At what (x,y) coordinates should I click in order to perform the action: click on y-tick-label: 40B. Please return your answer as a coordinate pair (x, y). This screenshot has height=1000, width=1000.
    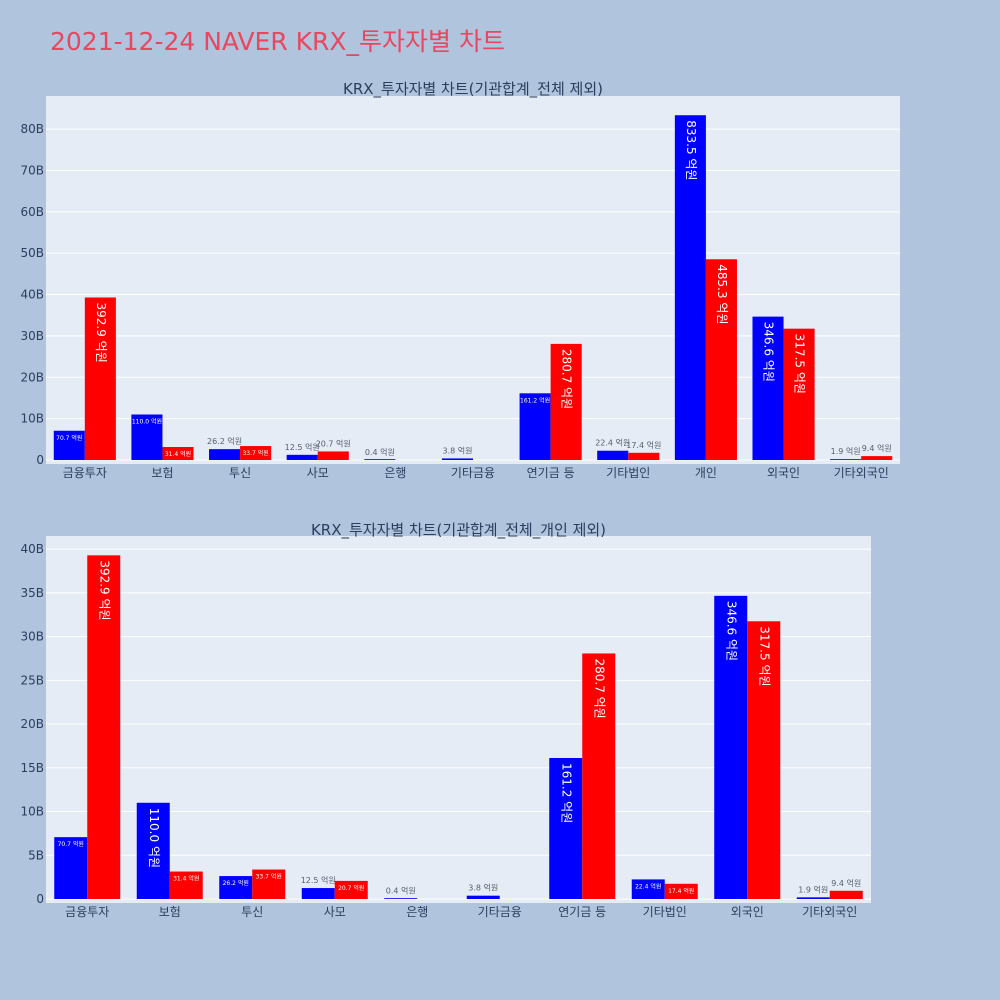
    Looking at the image, I should click on (32, 295).